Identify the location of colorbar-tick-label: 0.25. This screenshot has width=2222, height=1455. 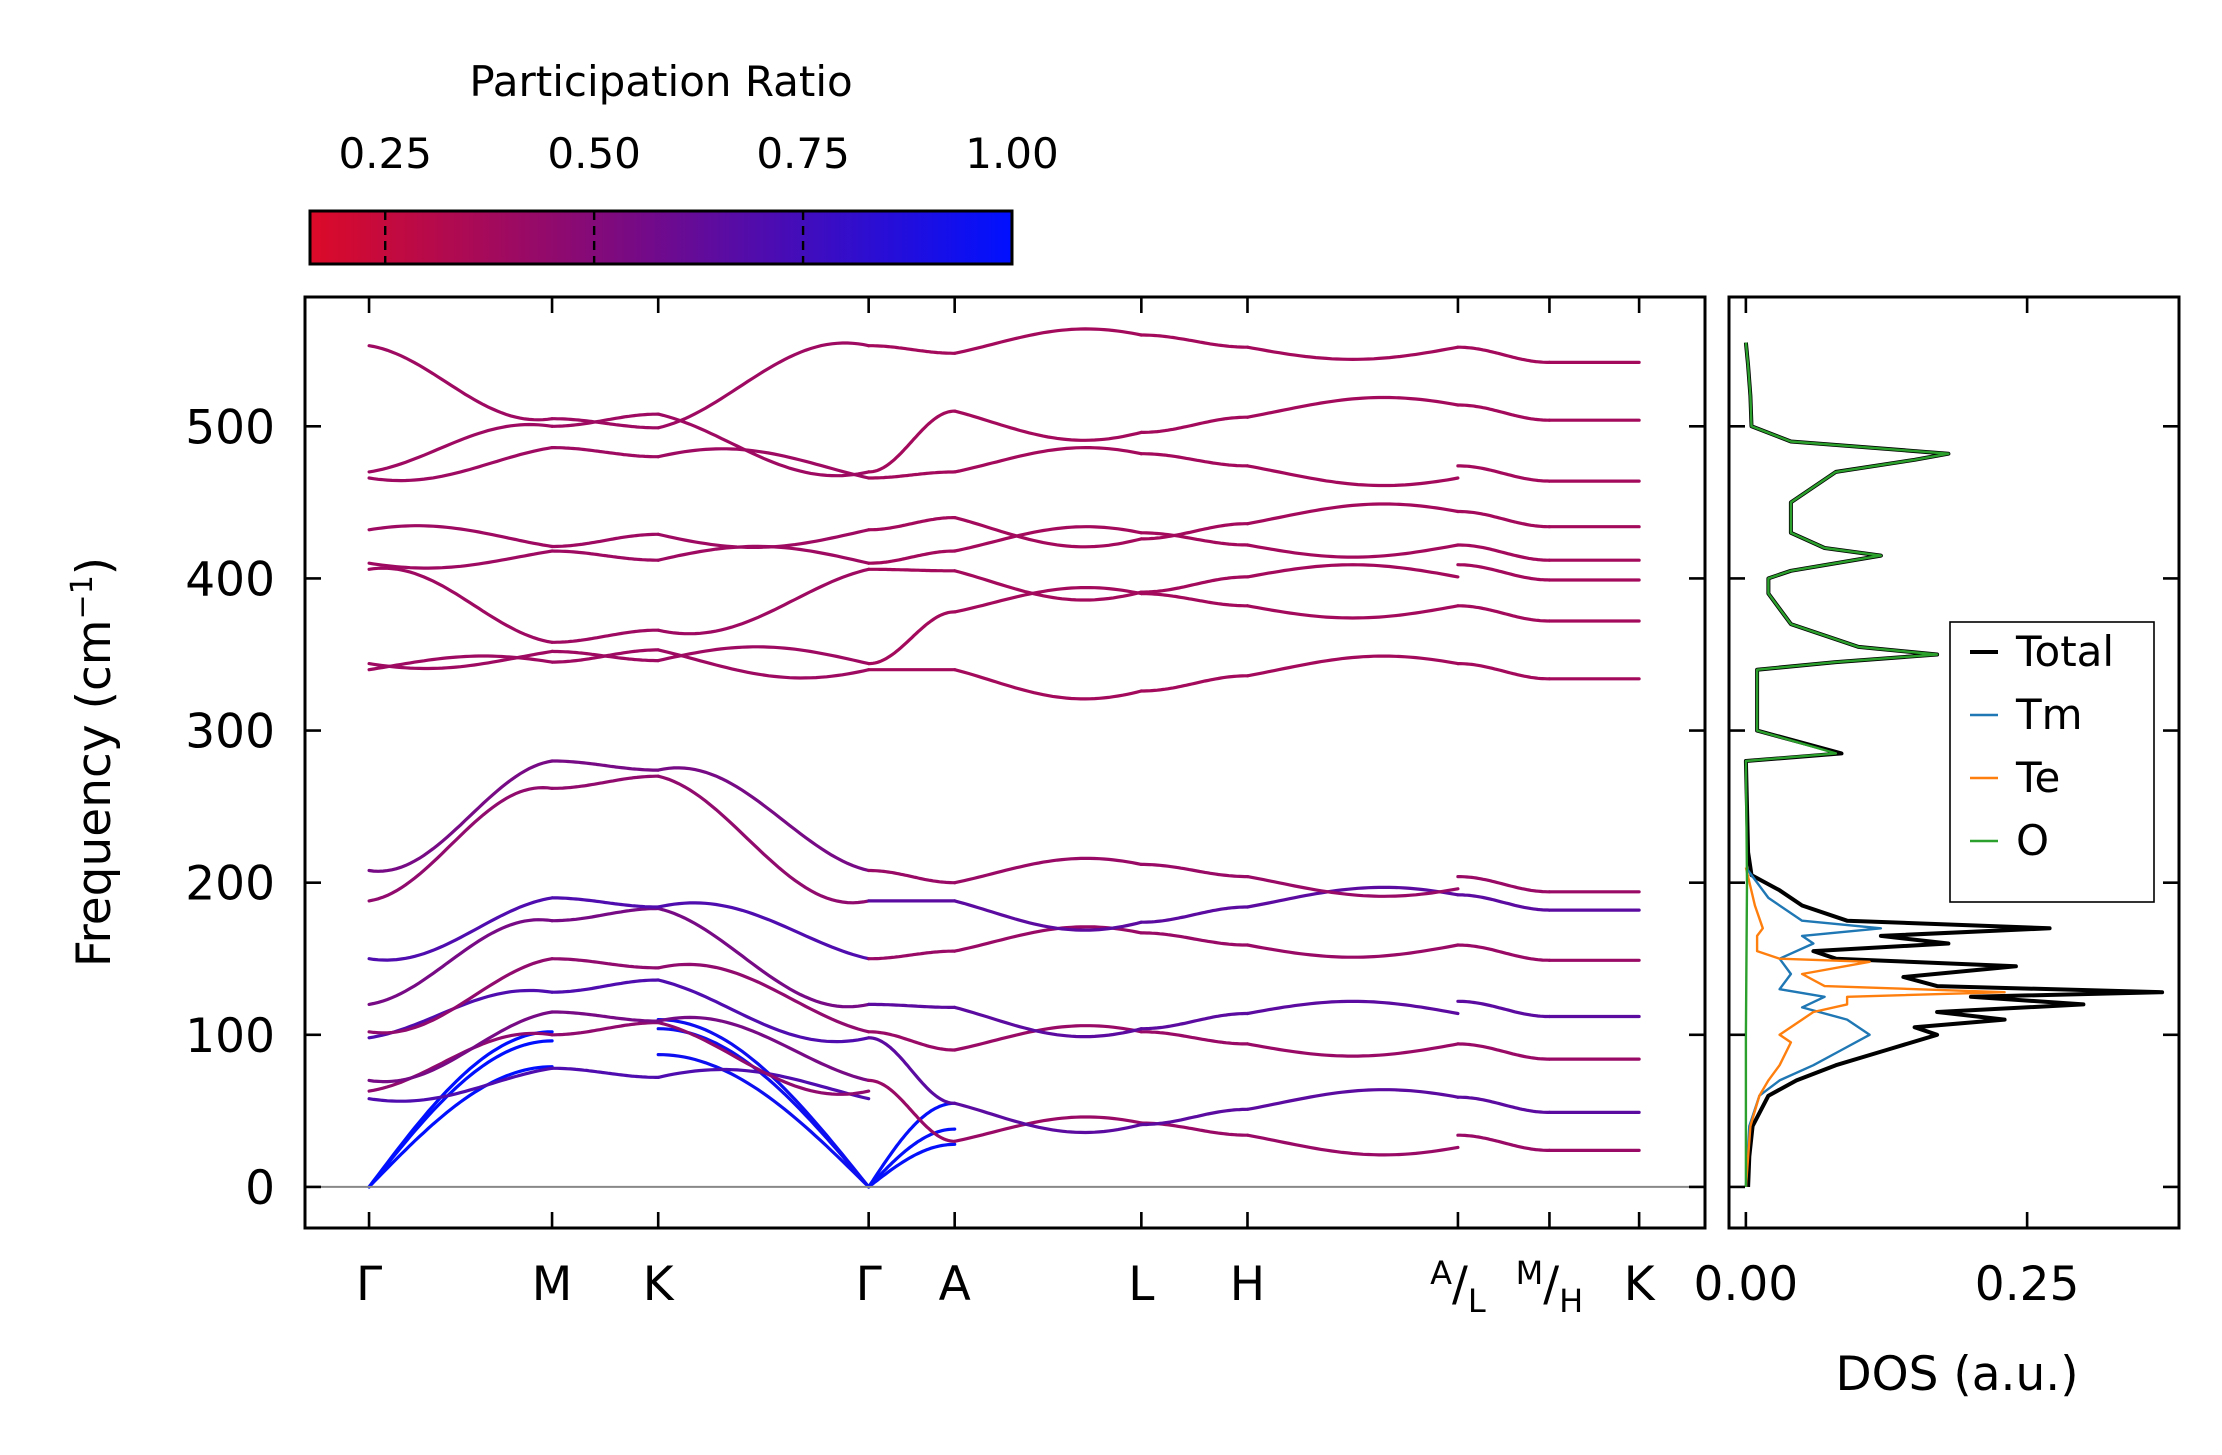
(385, 153).